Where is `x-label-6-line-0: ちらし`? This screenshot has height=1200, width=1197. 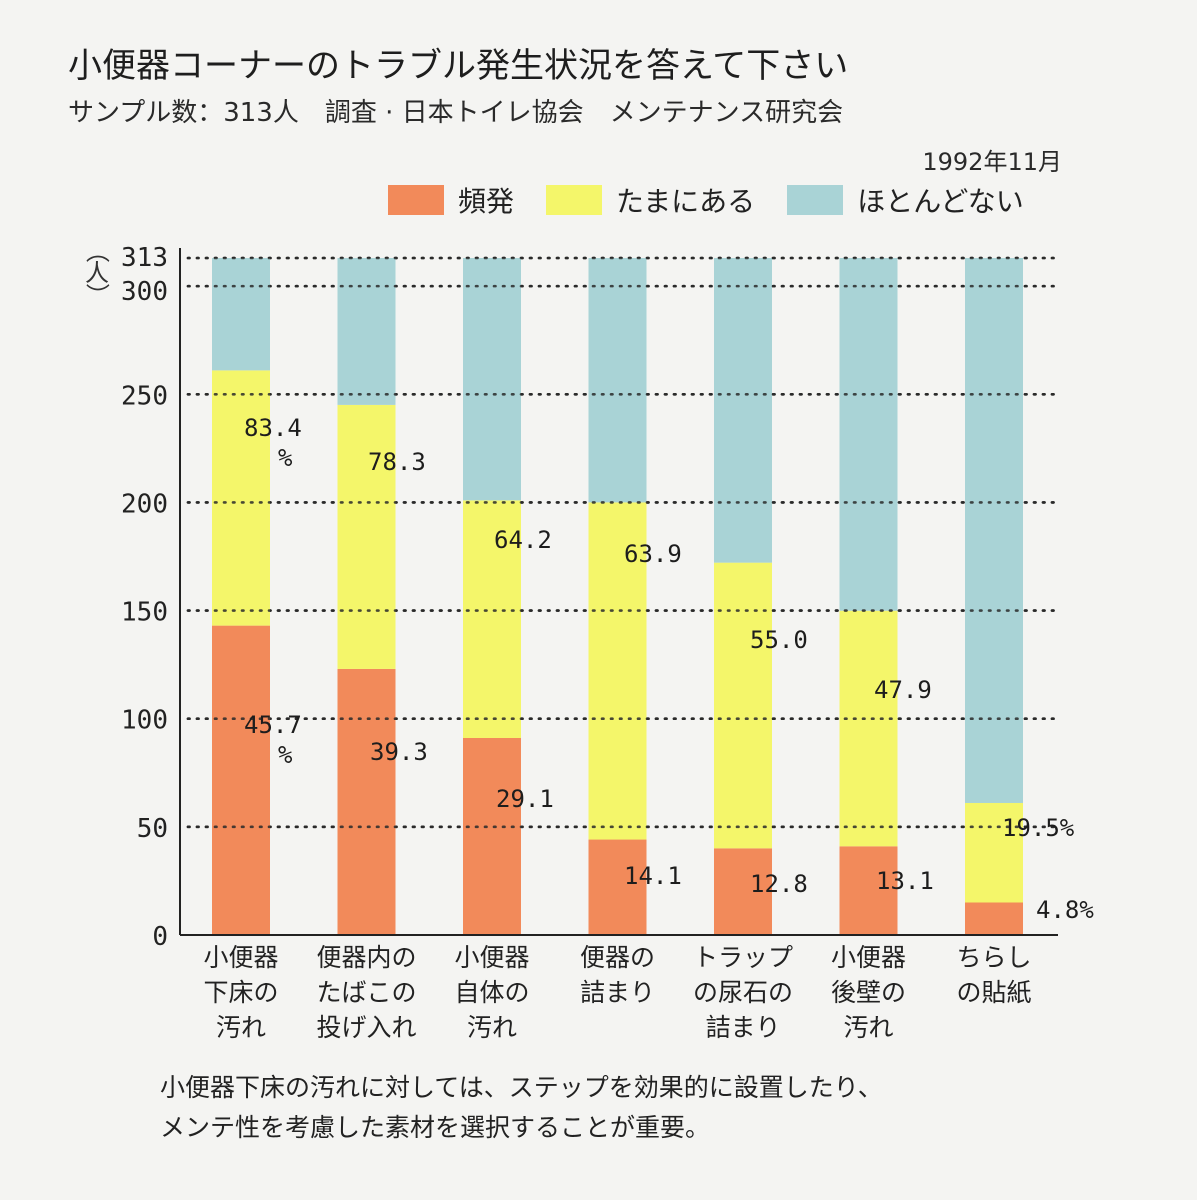
x-label-6-line-0: ちらし is located at coordinates (994, 957).